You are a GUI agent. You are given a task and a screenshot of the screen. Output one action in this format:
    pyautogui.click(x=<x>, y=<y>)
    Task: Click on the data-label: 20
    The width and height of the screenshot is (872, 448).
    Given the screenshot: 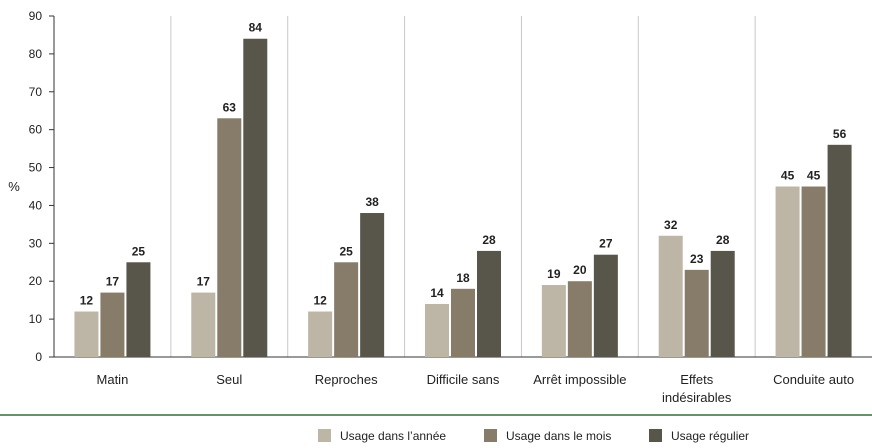 What is the action you would take?
    pyautogui.click(x=580, y=270)
    